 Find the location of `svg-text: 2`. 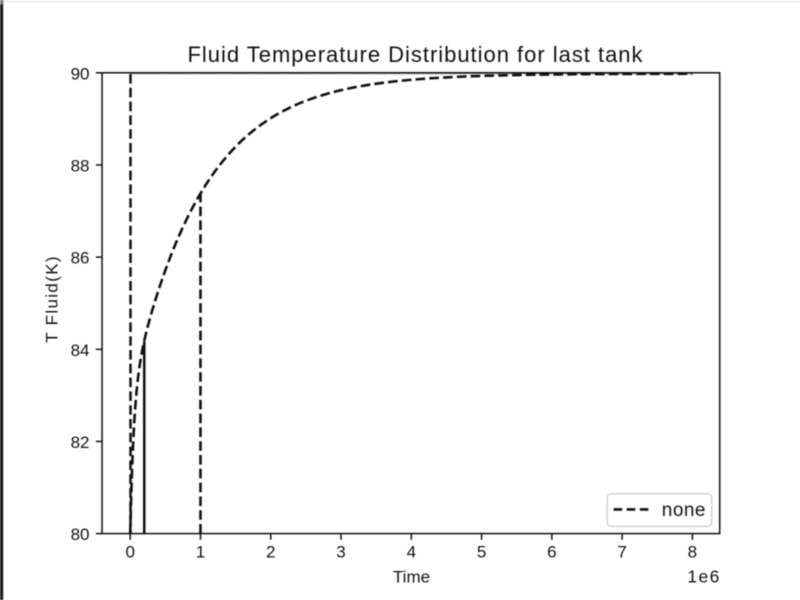

svg-text: 2 is located at coordinates (270, 552).